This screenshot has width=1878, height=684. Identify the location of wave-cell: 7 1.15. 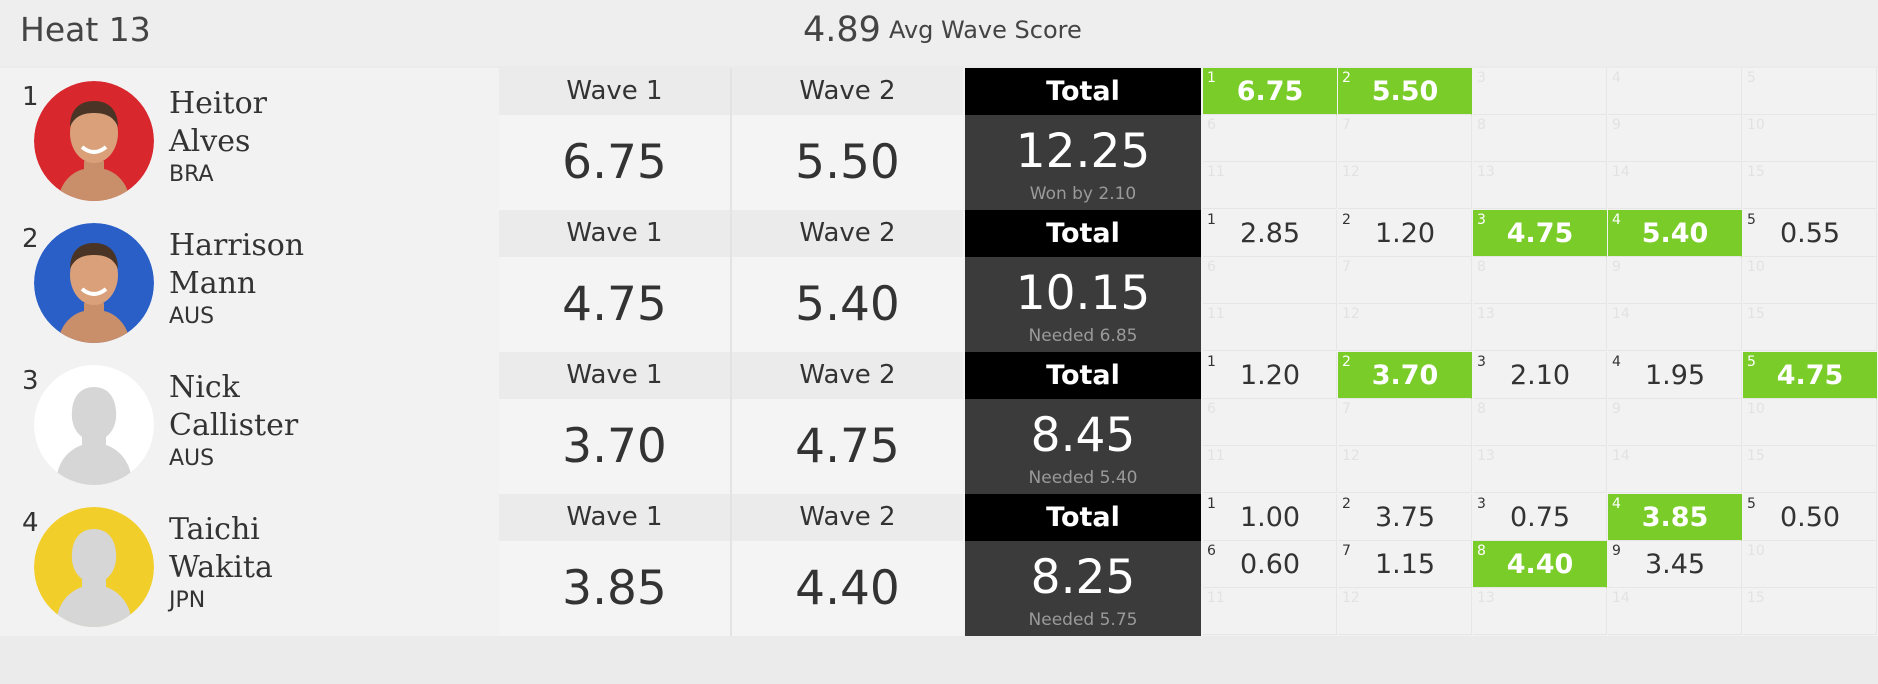
(1405, 564).